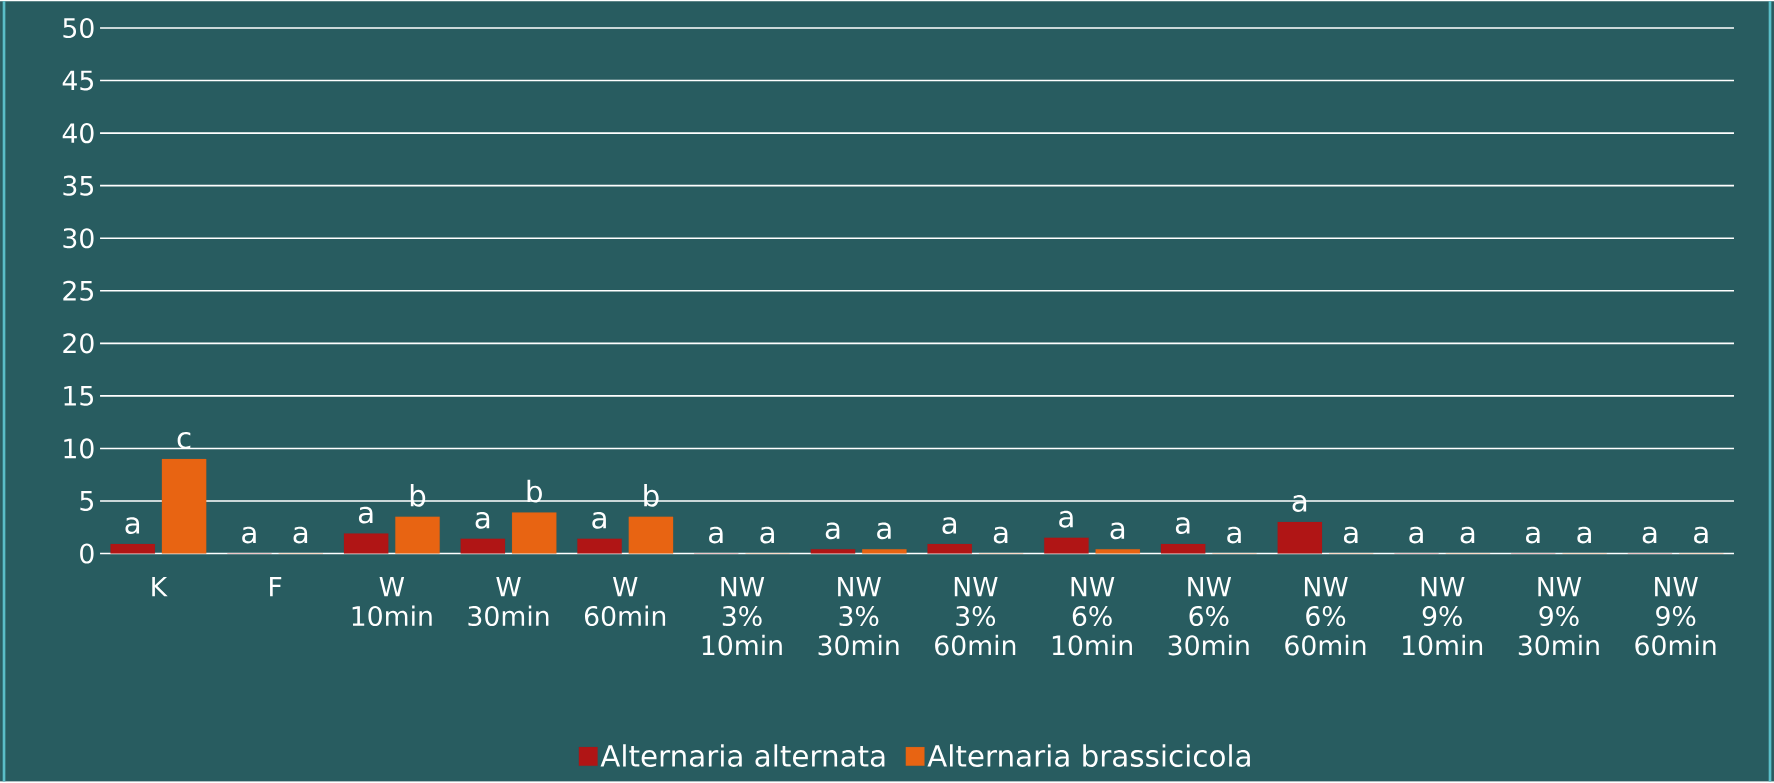 The width and height of the screenshot is (1774, 783). Describe the element at coordinates (78, 396) in the screenshot. I see `y-tick-label: 15` at that location.